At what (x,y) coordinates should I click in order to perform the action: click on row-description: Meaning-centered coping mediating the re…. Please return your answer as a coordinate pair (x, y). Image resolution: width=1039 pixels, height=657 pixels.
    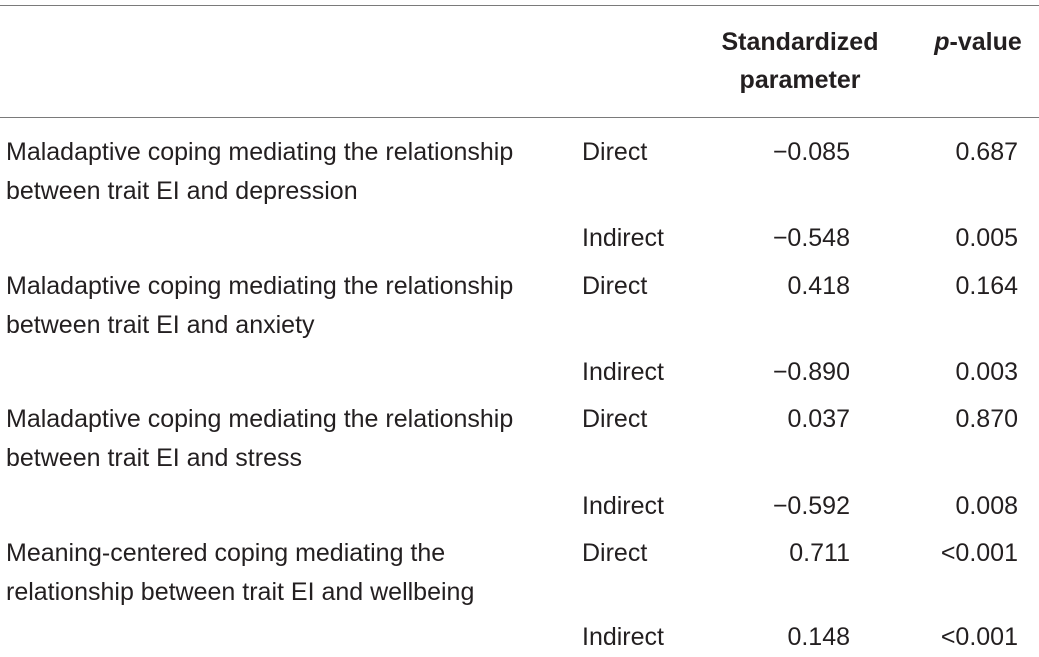
    Looking at the image, I should click on (240, 572).